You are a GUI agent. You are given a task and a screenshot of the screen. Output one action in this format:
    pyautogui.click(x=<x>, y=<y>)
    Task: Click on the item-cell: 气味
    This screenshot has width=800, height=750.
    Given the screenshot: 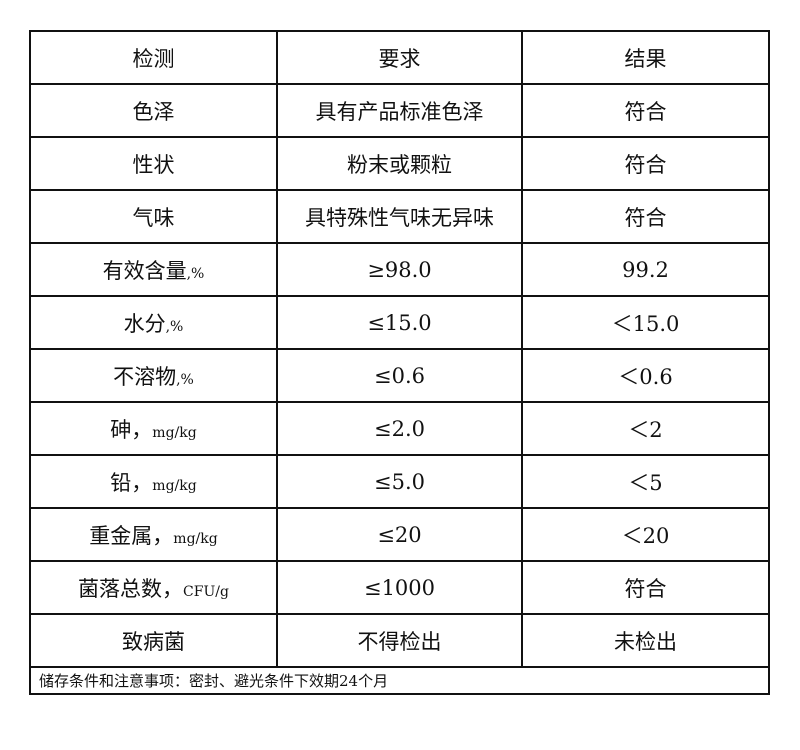 What is the action you would take?
    pyautogui.click(x=153, y=216)
    